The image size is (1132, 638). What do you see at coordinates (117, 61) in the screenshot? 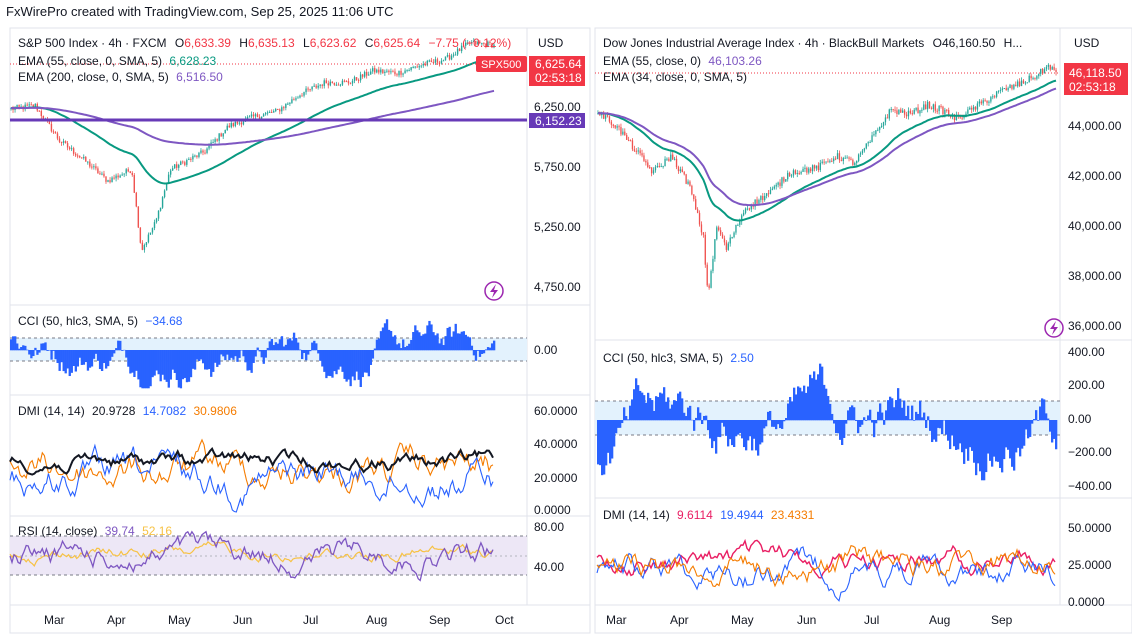
I see `left-ema55-legend: EMA (55, close, 0, SMA, 5) 6,628.23` at bounding box center [117, 61].